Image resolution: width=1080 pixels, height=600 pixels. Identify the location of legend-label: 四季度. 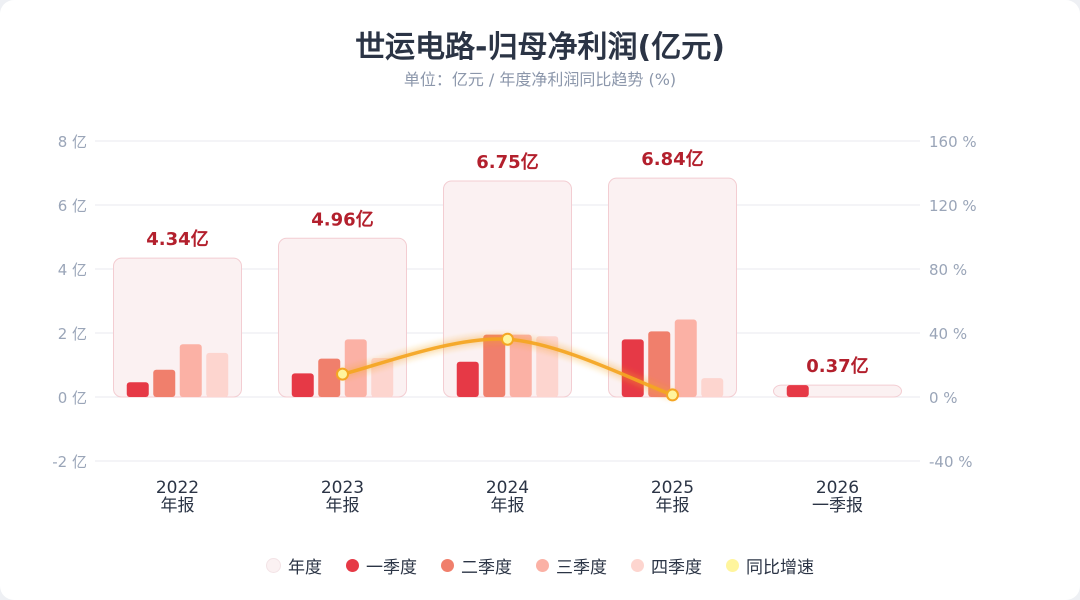
(676, 568).